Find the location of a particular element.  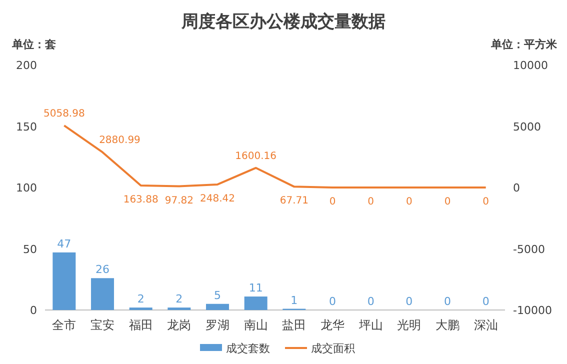

data-label: 248.42 is located at coordinates (217, 198).